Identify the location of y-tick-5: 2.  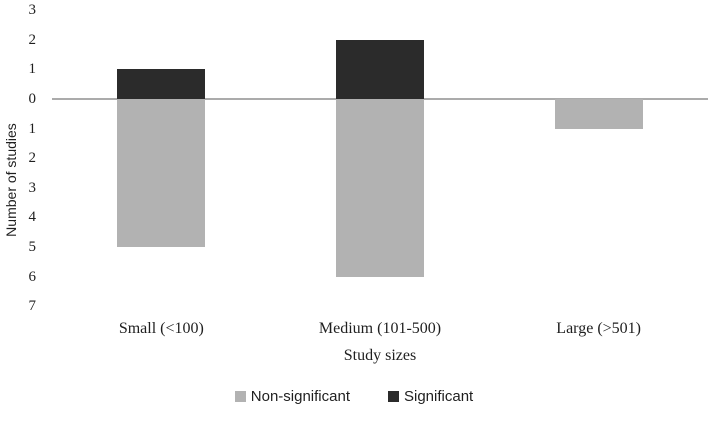
(32, 158).